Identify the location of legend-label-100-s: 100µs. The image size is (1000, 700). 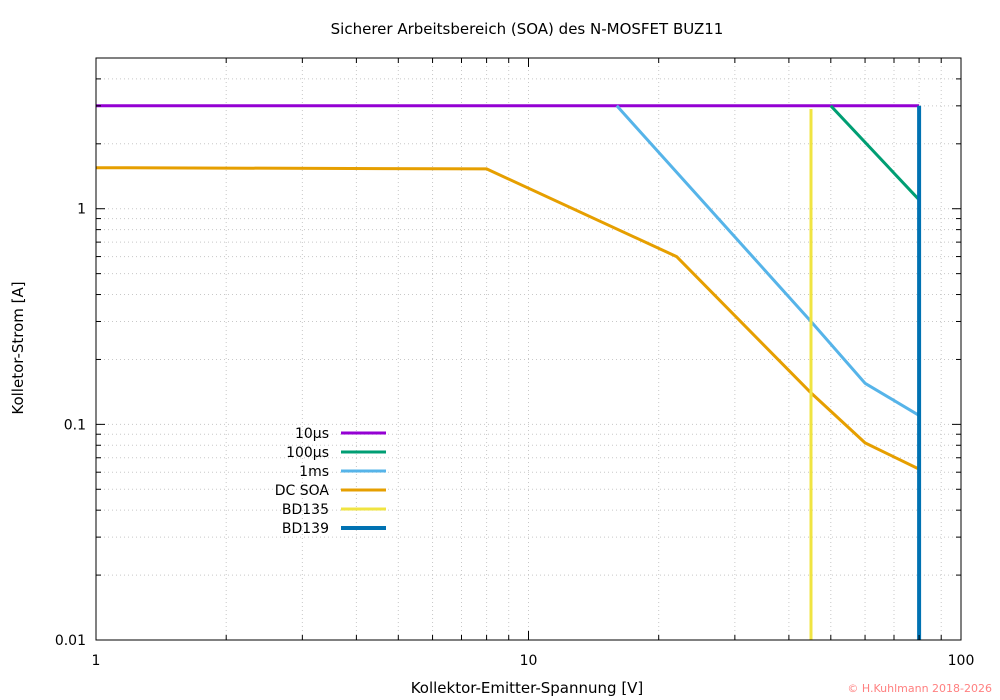
(307, 453).